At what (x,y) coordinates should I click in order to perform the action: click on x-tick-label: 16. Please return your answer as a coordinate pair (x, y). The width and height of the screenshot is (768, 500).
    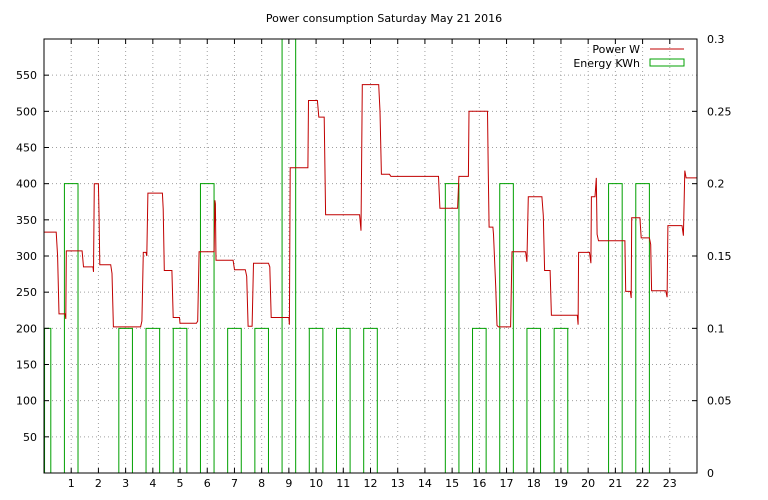
    Looking at the image, I should click on (479, 483).